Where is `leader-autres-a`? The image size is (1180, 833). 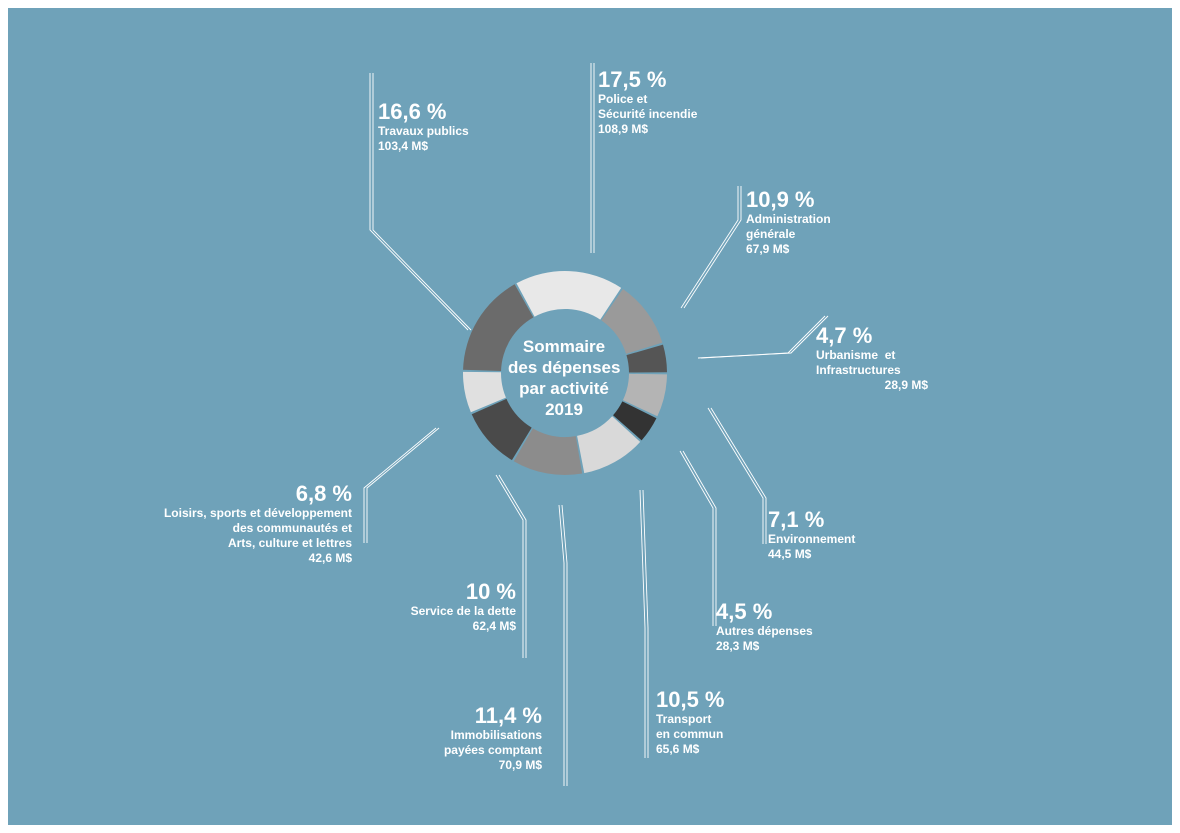
leader-autres-a is located at coordinates (696, 538).